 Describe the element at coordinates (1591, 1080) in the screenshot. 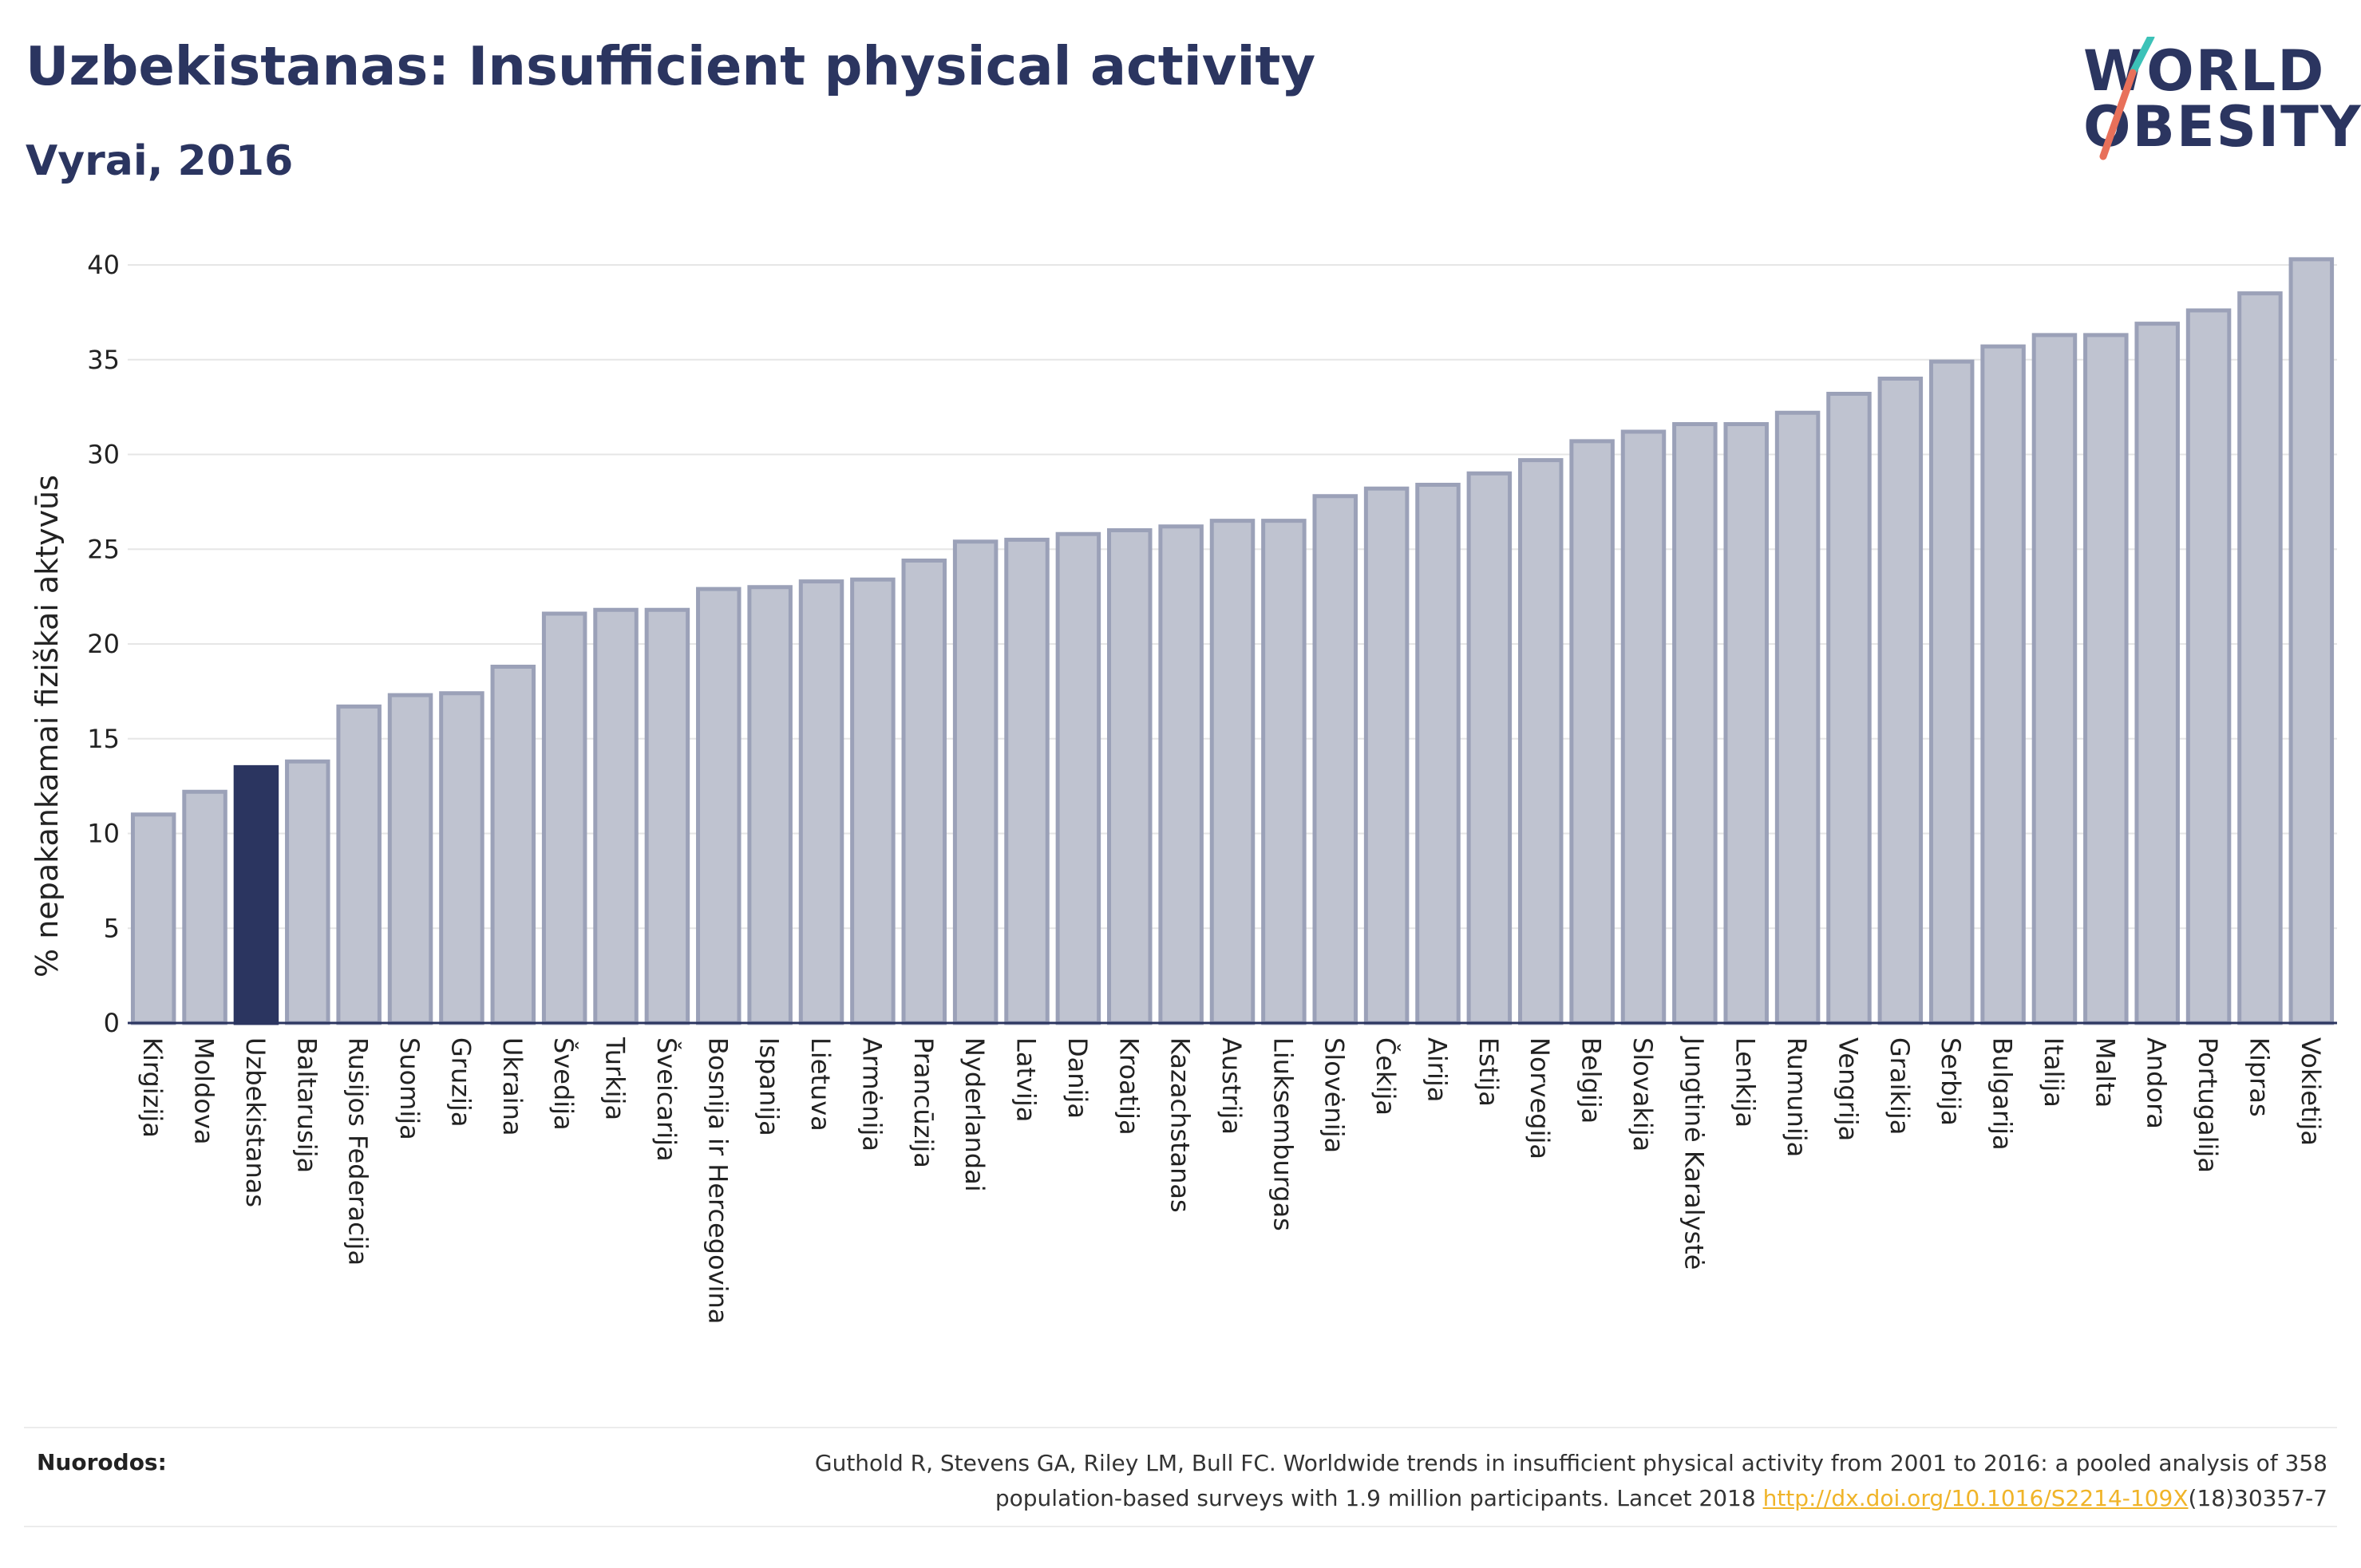

I see `x-category-label: Belgija` at that location.